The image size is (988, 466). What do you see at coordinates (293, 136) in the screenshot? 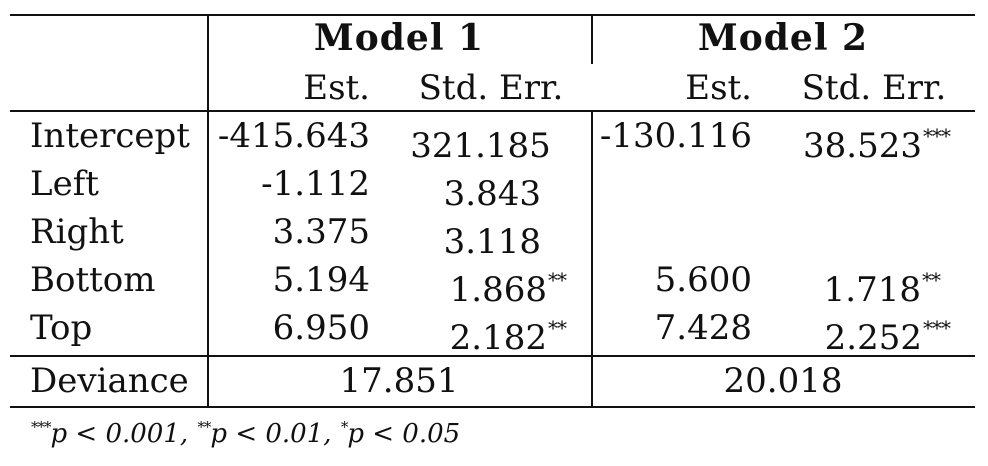
I see `m1-est-cell: -415.643` at bounding box center [293, 136].